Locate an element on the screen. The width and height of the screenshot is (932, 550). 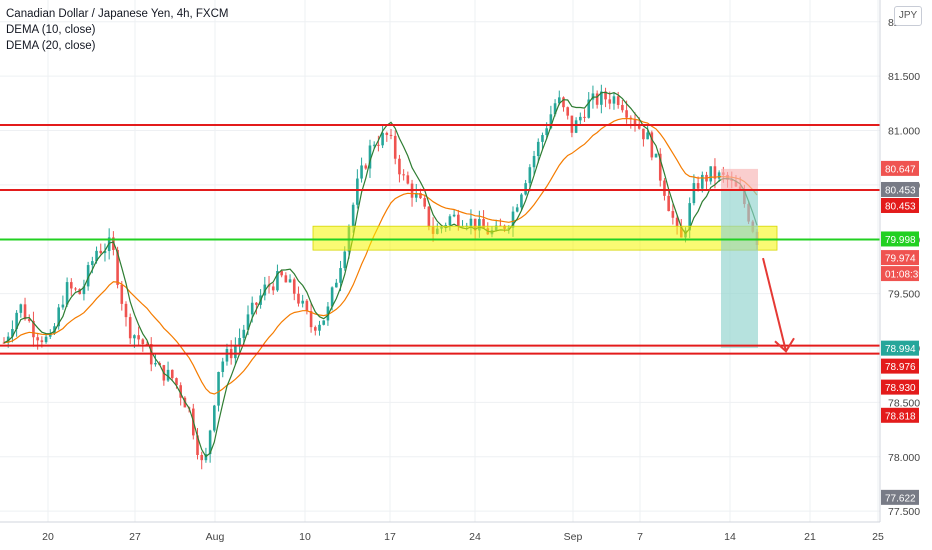
x-tick-label: 25 is located at coordinates (878, 537).